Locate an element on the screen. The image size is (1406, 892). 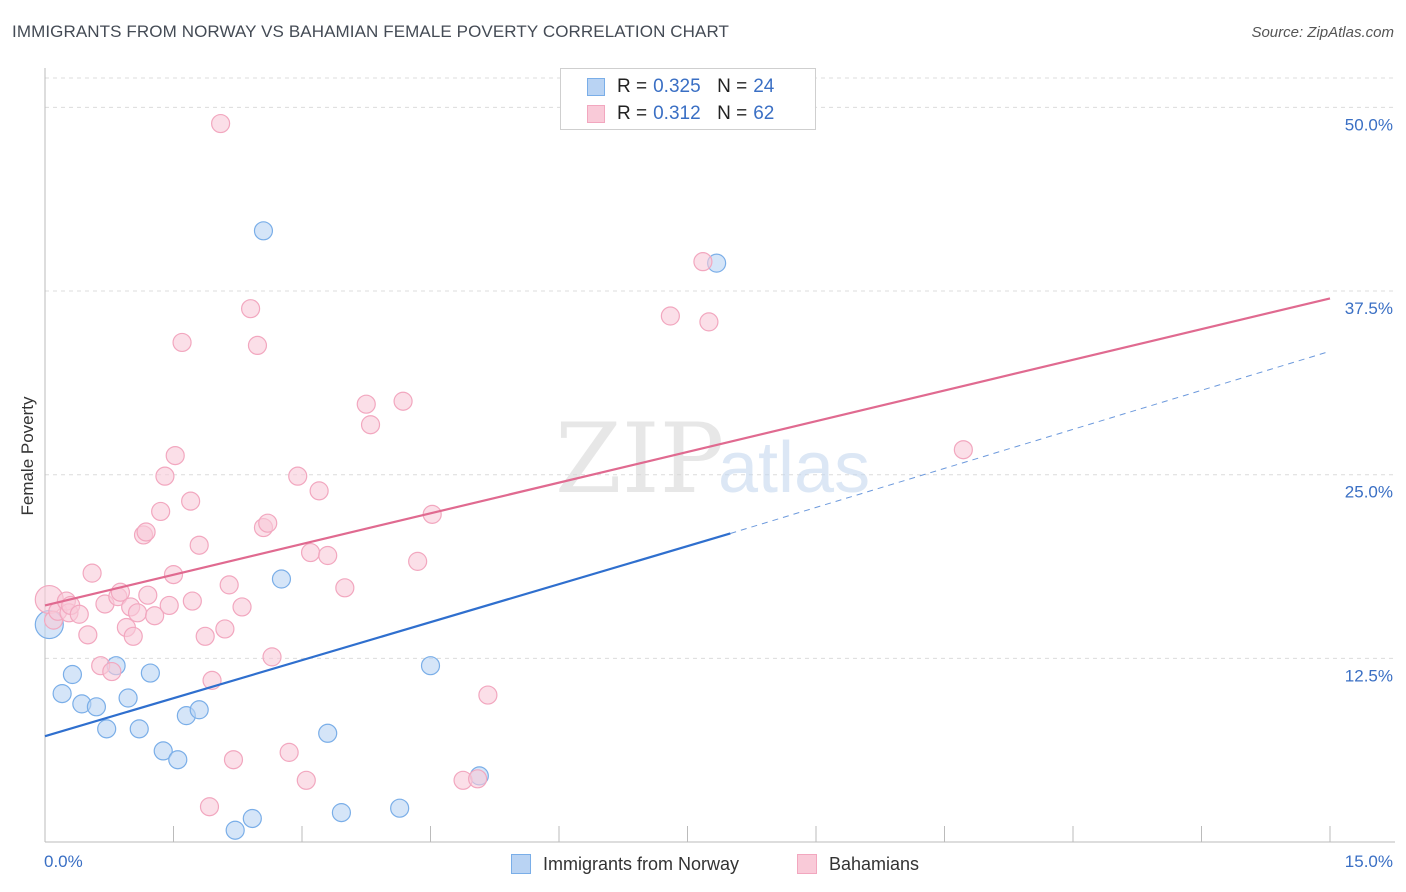
x-tick-label-max: 15.0% is located at coordinates (1368, 861).